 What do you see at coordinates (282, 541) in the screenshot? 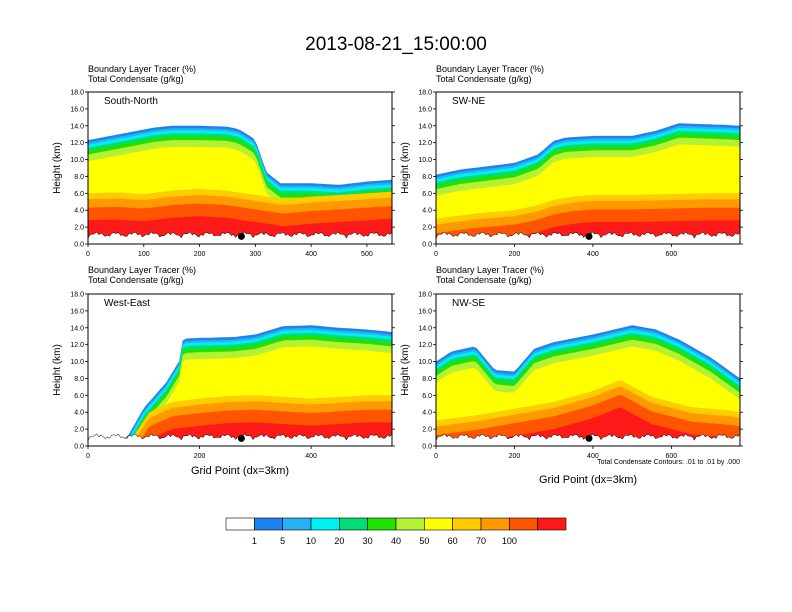
I see `colorbar-label-1: 5` at bounding box center [282, 541].